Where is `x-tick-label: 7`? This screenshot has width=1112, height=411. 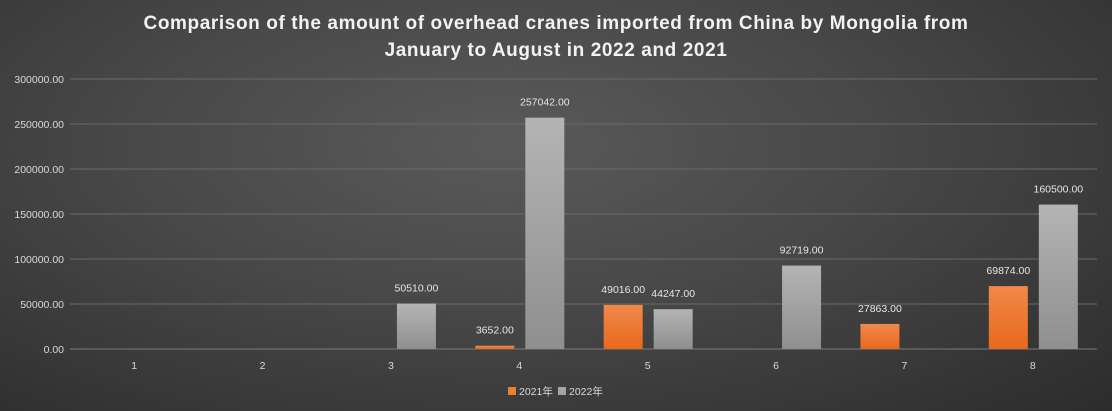 x-tick-label: 7 is located at coordinates (905, 366).